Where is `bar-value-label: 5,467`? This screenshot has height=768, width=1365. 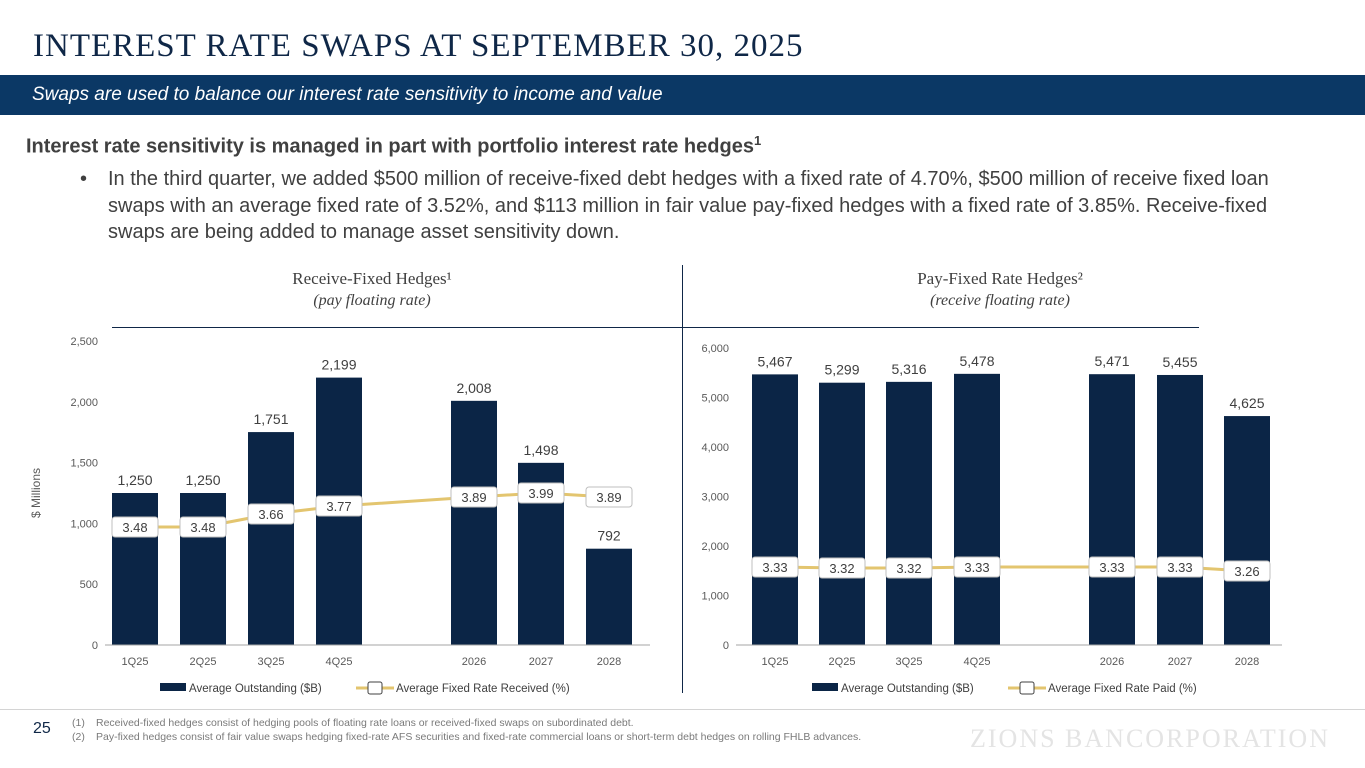
bar-value-label: 5,467 is located at coordinates (774, 361).